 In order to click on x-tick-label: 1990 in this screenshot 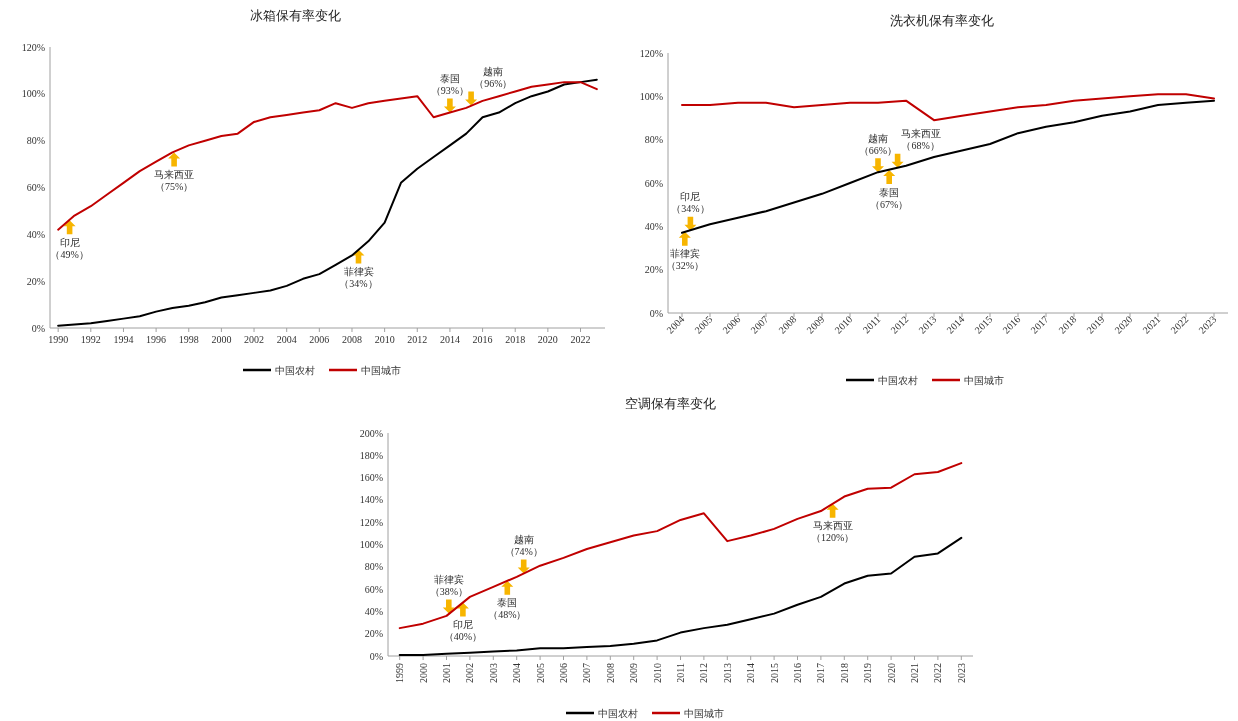, I will do `click(58, 339)`.